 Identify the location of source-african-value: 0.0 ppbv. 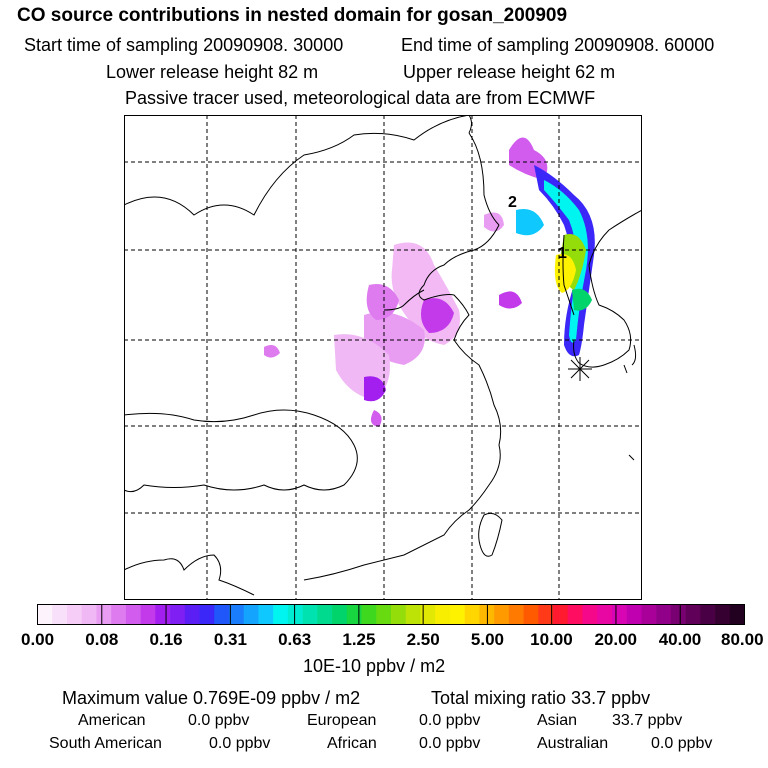
(450, 743).